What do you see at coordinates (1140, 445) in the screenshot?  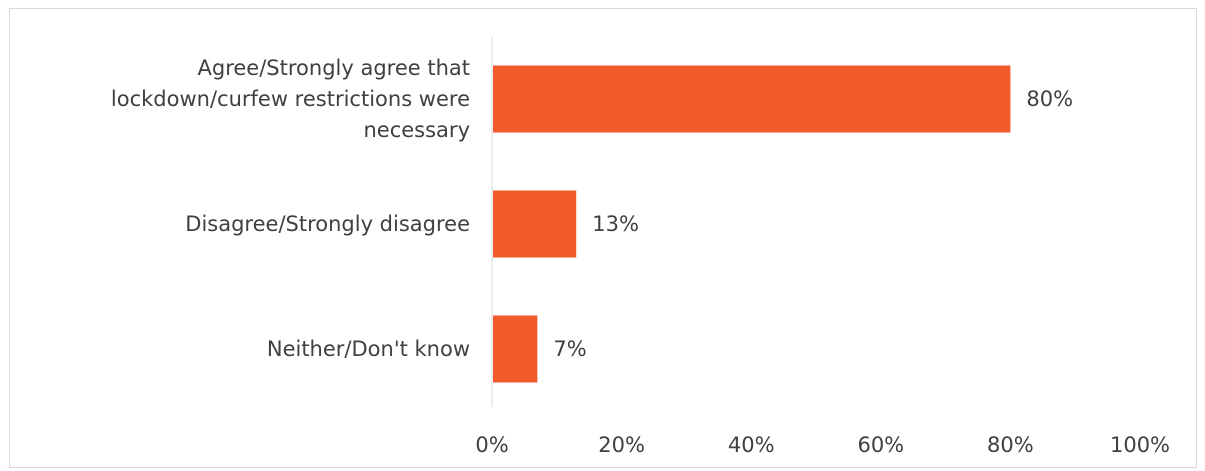 I see `tick-label: 100%` at bounding box center [1140, 445].